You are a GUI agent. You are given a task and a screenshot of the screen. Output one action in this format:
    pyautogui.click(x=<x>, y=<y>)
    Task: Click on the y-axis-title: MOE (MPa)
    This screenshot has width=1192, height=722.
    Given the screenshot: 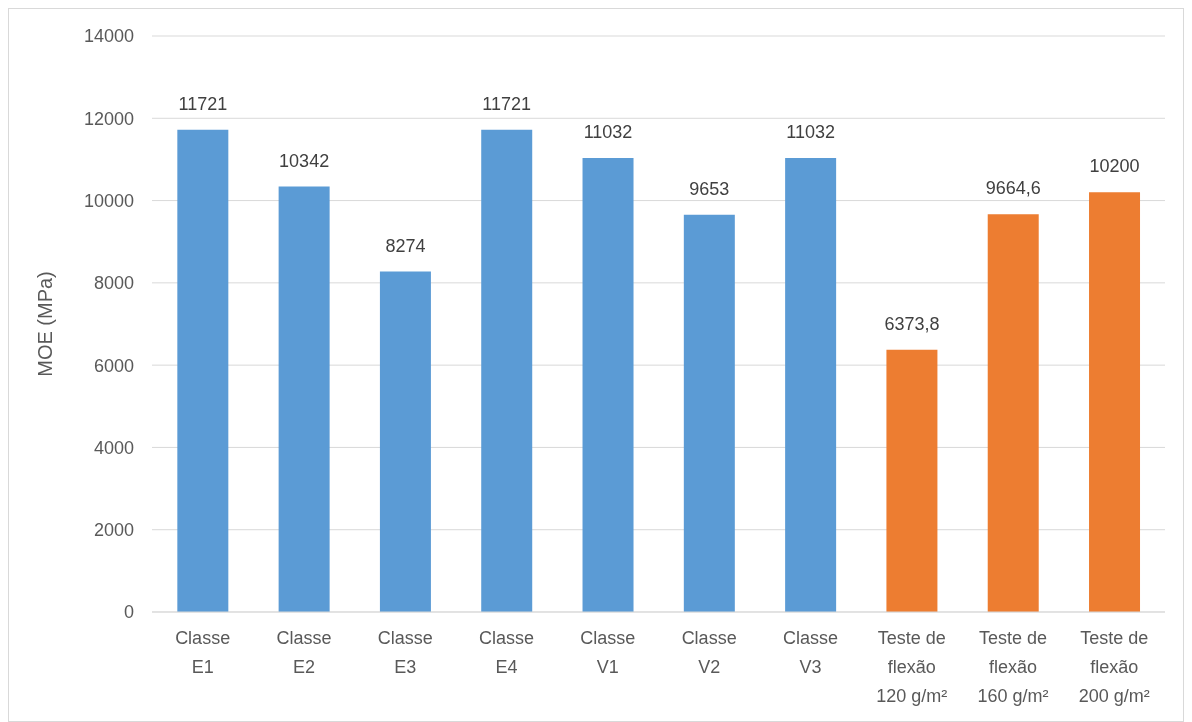 What is the action you would take?
    pyautogui.click(x=45, y=324)
    